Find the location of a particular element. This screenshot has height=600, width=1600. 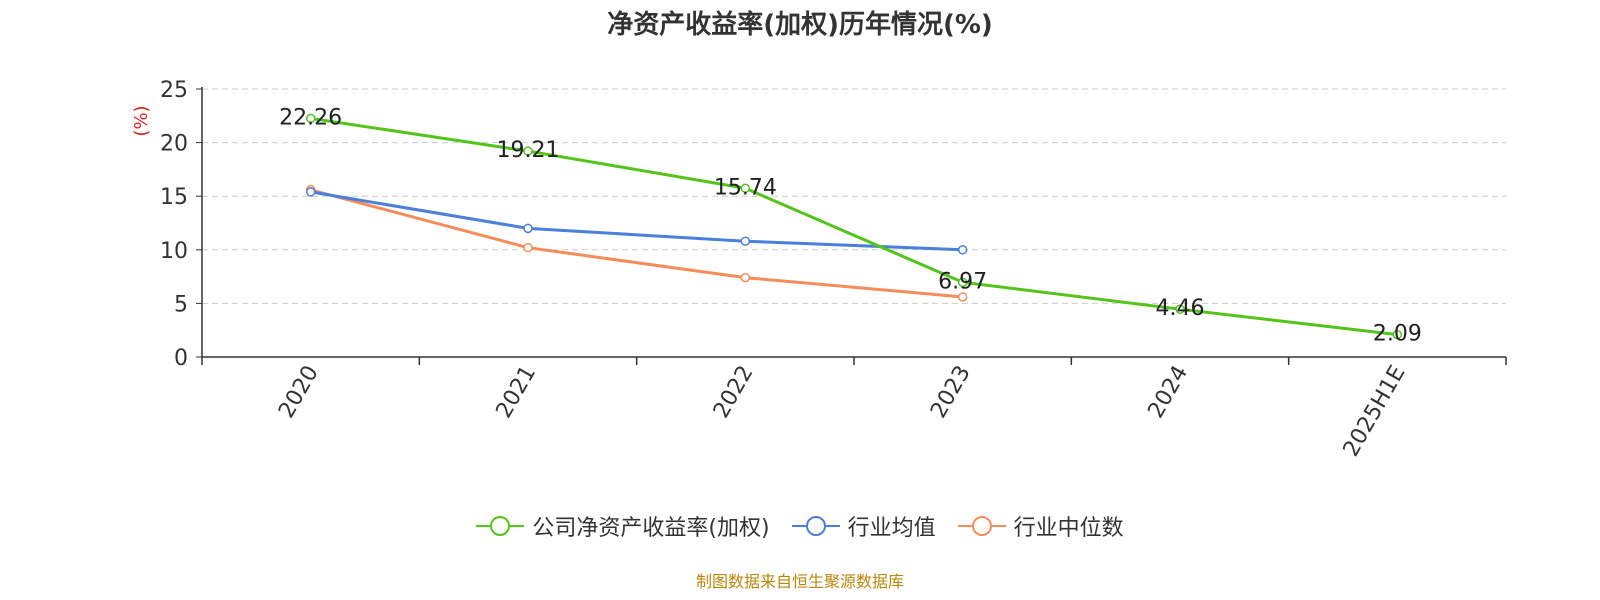

legend-item-company: 公司净资产收益率(加权) is located at coordinates (623, 526).